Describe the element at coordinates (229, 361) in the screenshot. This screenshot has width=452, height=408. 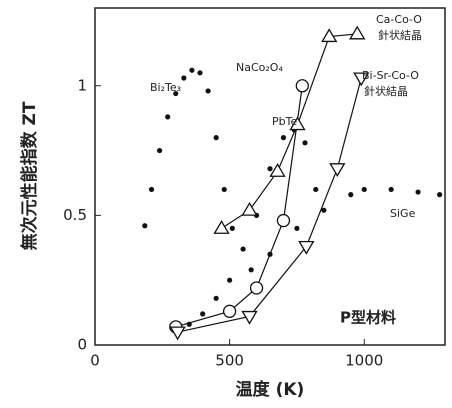
I see `x-tick-label: 500` at that location.